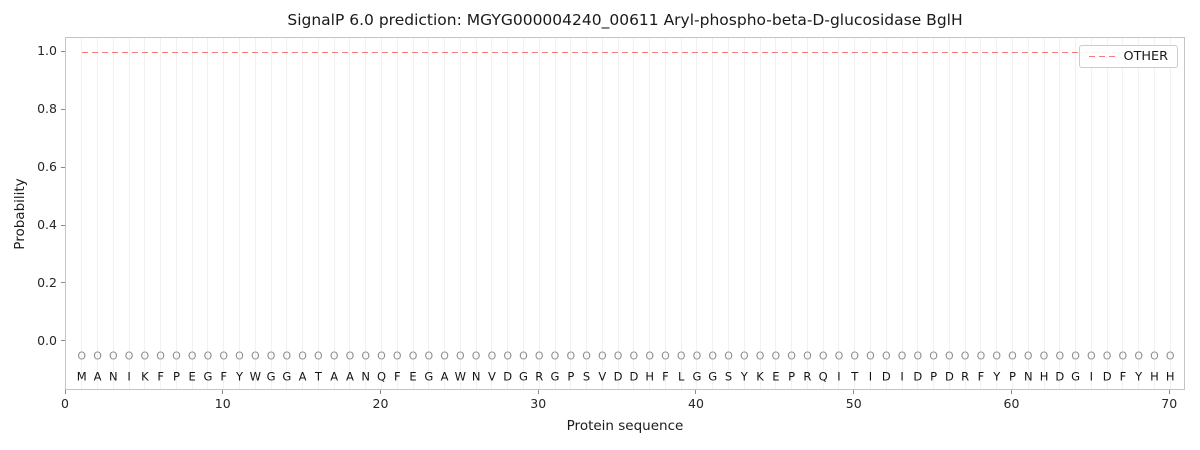  What do you see at coordinates (222, 403) in the screenshot?
I see `x-tick-label: 10` at bounding box center [222, 403].